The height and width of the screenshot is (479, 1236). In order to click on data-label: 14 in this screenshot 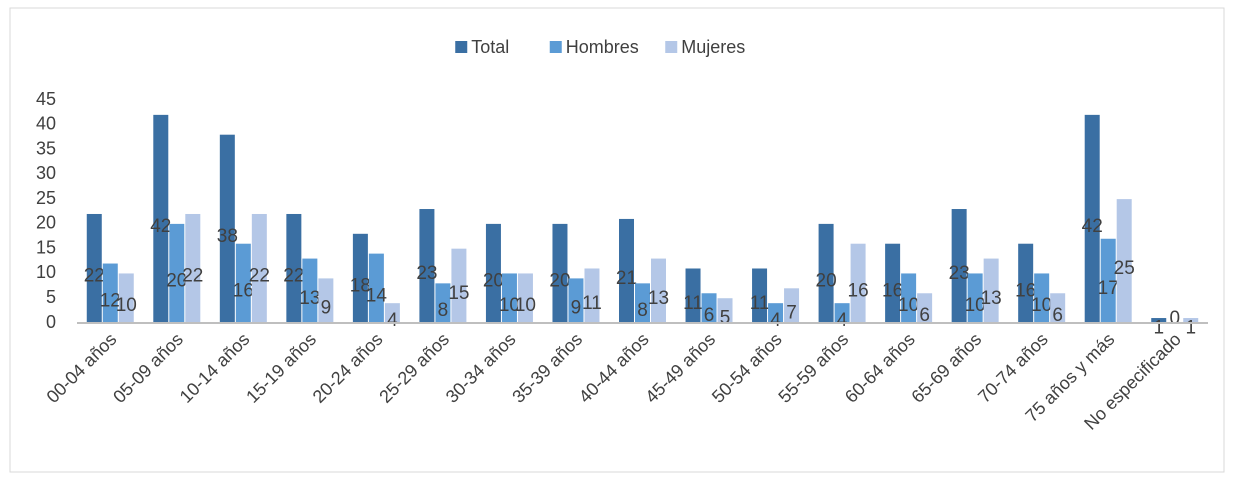, I will do `click(377, 295)`.